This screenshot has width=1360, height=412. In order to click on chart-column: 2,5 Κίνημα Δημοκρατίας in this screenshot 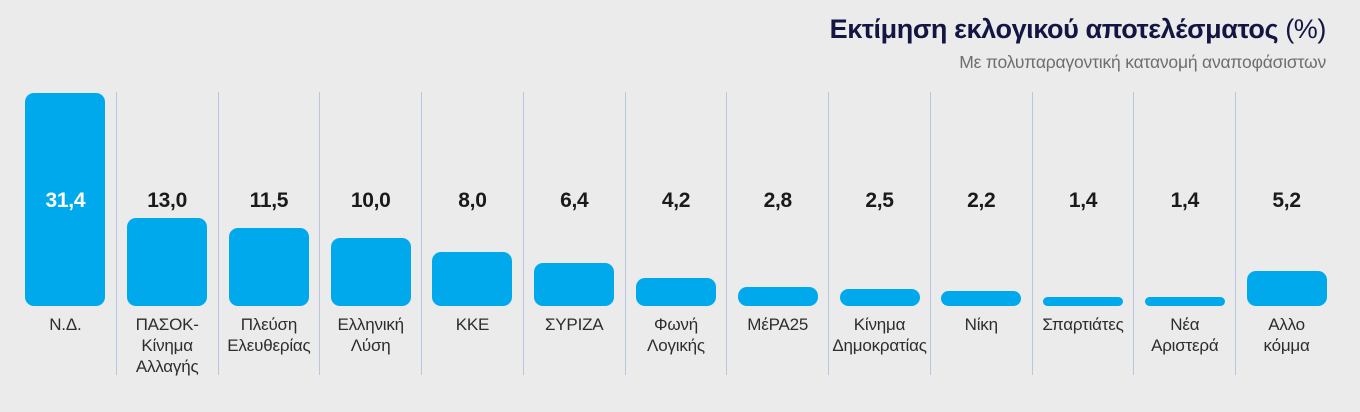, I will do `click(879, 233)`.